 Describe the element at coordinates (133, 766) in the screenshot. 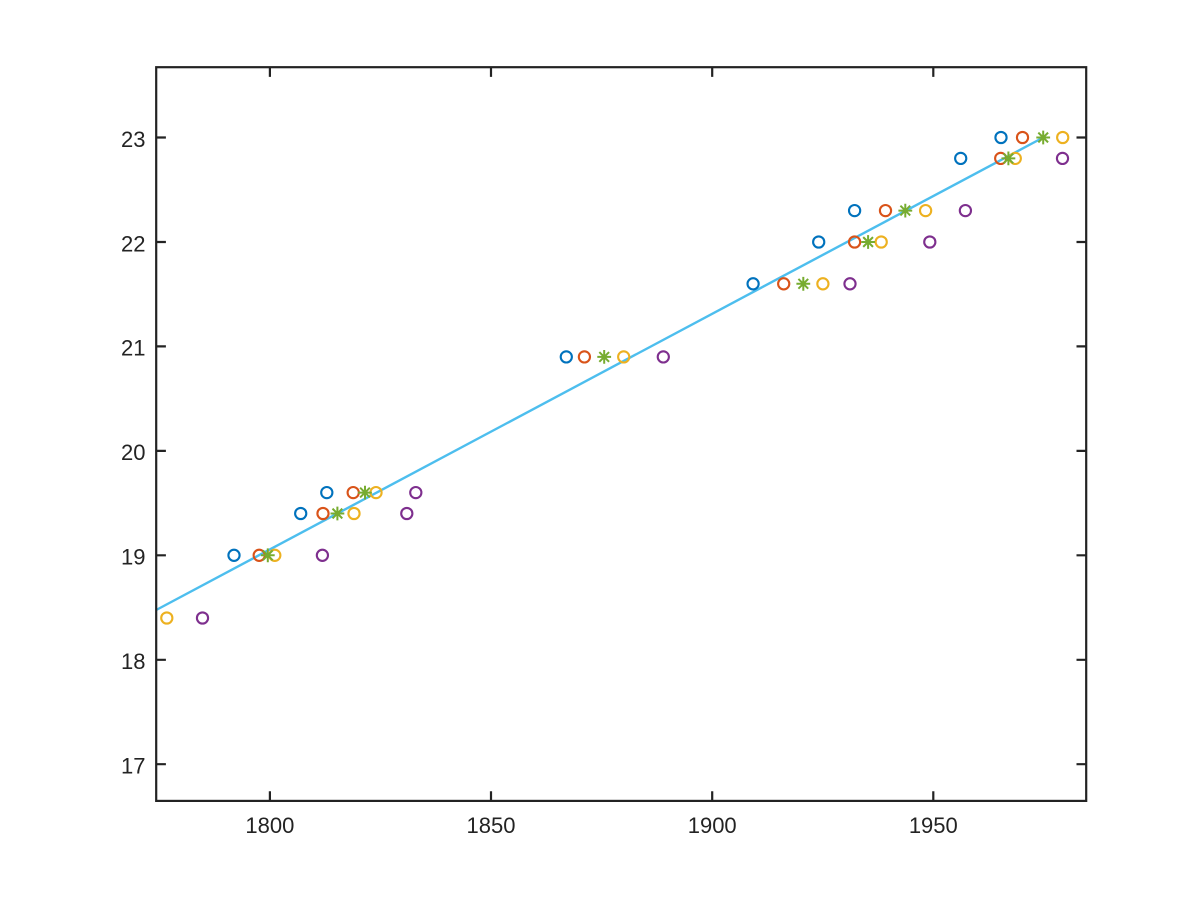

I see `svg-text: 17` at that location.